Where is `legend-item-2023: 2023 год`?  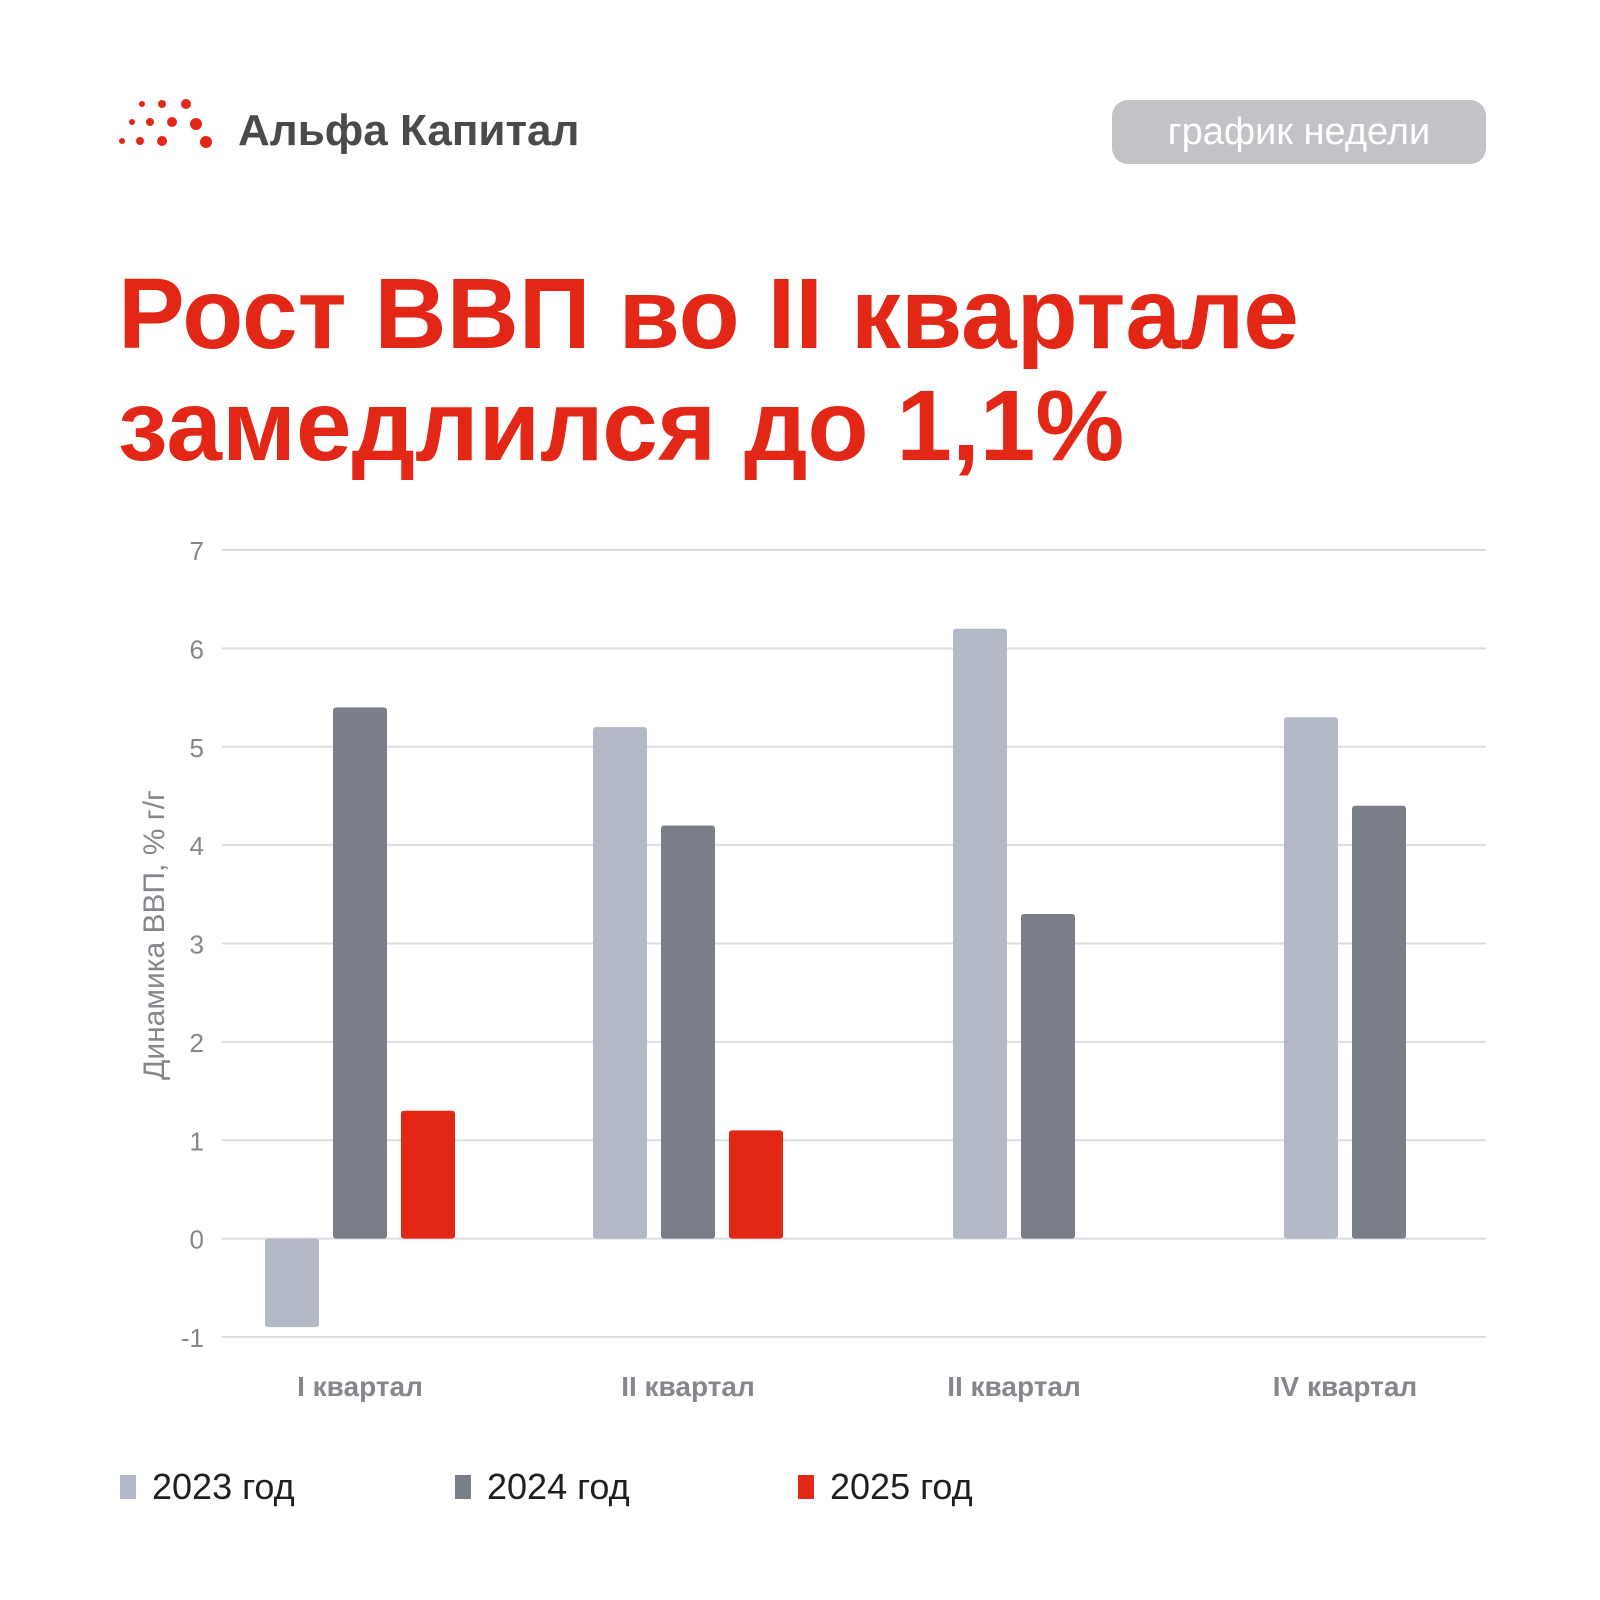 legend-item-2023: 2023 год is located at coordinates (207, 1487).